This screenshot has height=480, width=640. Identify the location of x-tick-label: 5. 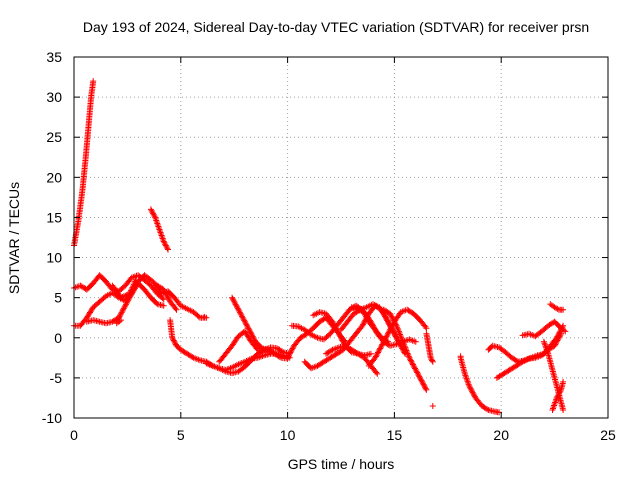
(181, 435).